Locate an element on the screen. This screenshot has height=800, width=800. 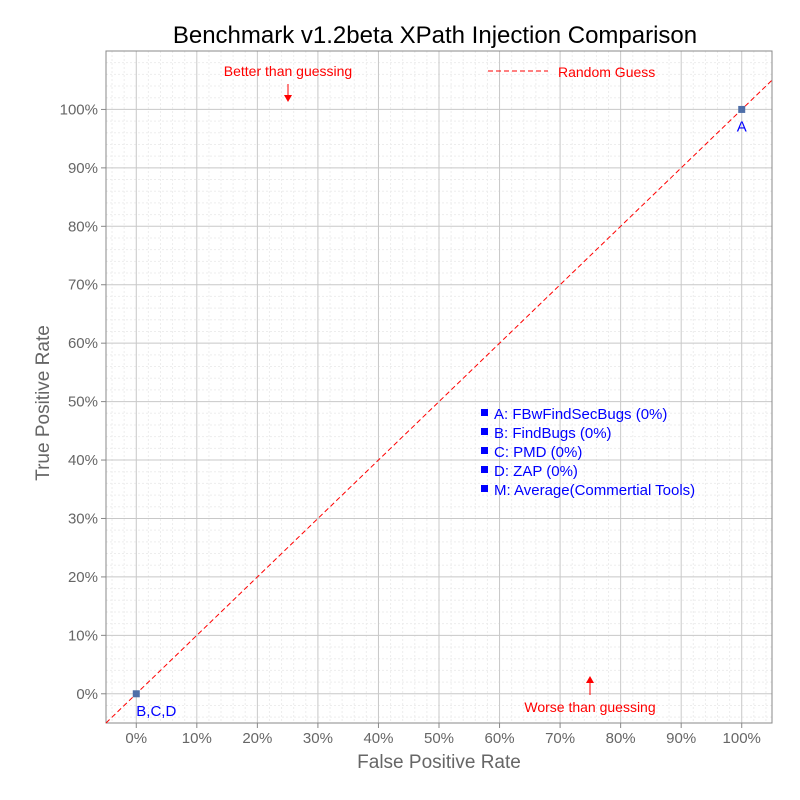
legend-label: Random Guess is located at coordinates (606, 72).